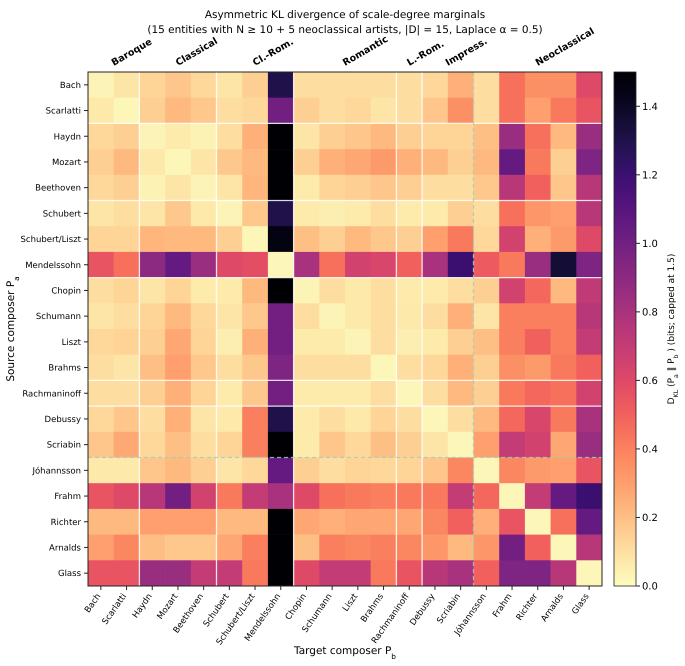 This screenshot has height=666, width=685. What do you see at coordinates (650, 450) in the screenshot?
I see `color-bar-label: 0.4` at bounding box center [650, 450].